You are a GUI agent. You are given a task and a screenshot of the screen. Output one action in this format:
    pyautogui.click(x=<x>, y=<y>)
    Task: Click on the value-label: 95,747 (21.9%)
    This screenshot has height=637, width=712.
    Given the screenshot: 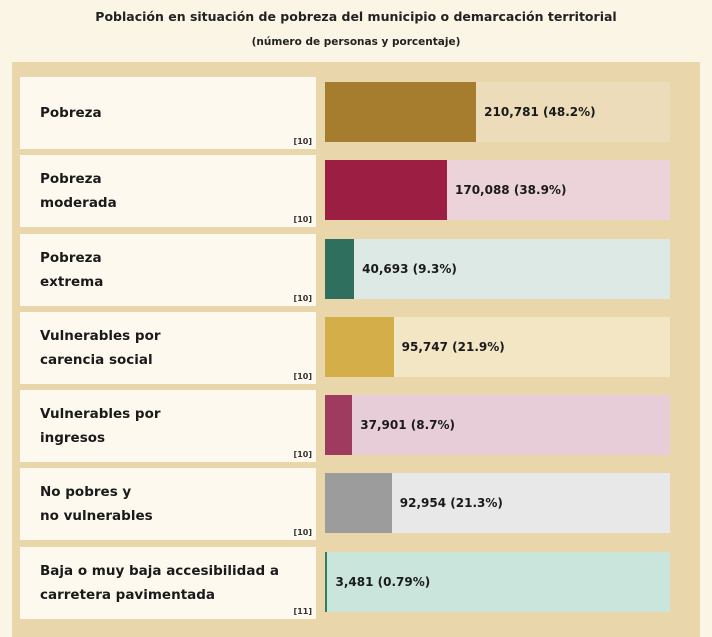 What is the action you would take?
    pyautogui.click(x=453, y=346)
    